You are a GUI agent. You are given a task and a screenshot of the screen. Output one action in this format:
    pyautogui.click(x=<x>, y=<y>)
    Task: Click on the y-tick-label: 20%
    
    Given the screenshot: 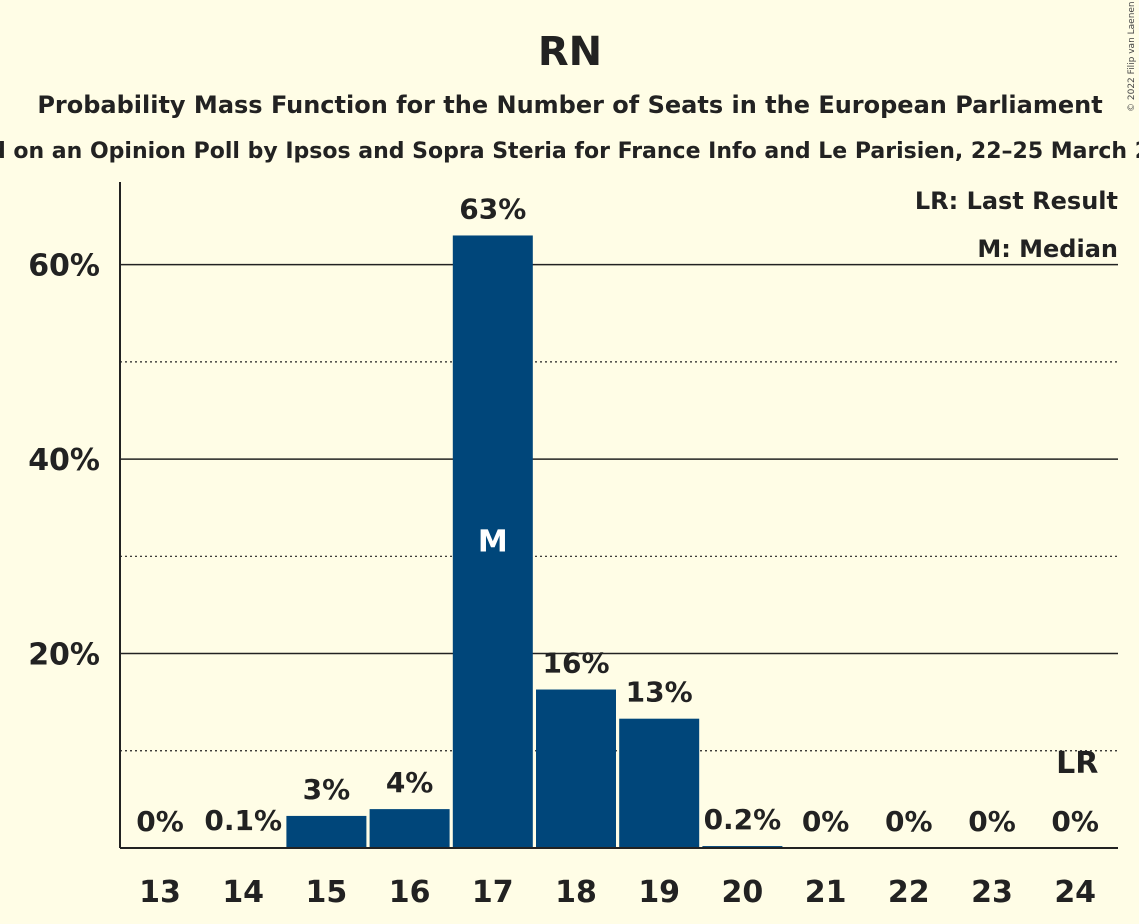 What is the action you would take?
    pyautogui.click(x=64, y=655)
    